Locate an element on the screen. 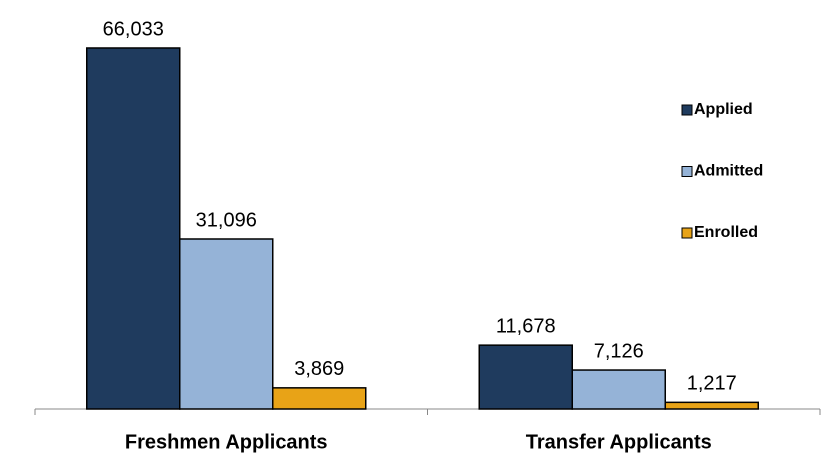 This screenshot has width=834, height=456. legend-label: Admitted is located at coordinates (728, 171).